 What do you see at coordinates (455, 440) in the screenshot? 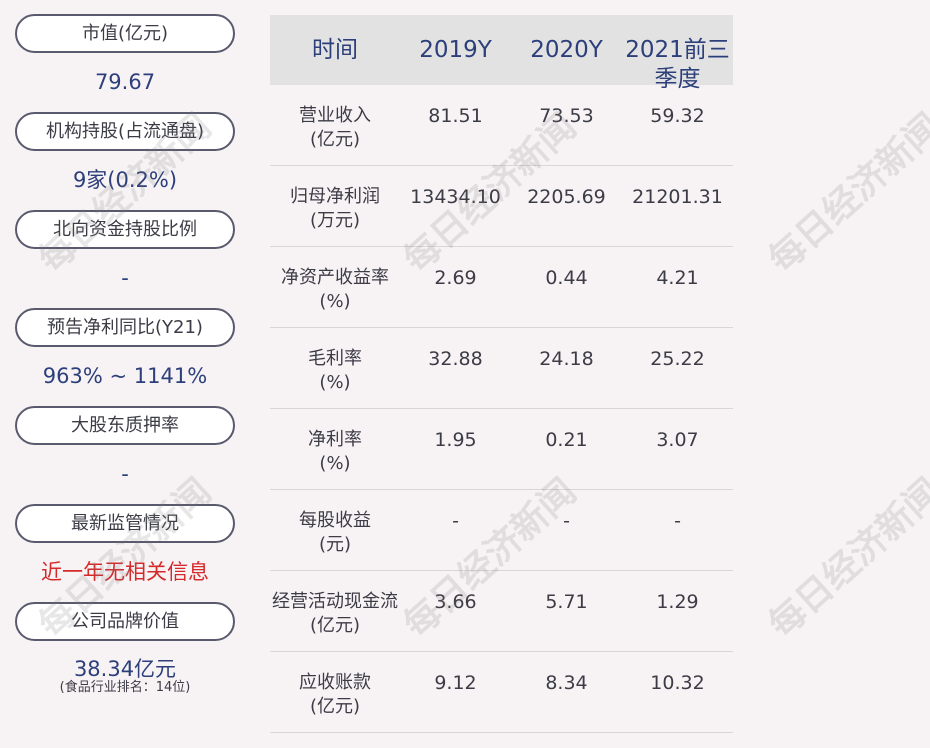
I see `table-cell: 1.95` at bounding box center [455, 440].